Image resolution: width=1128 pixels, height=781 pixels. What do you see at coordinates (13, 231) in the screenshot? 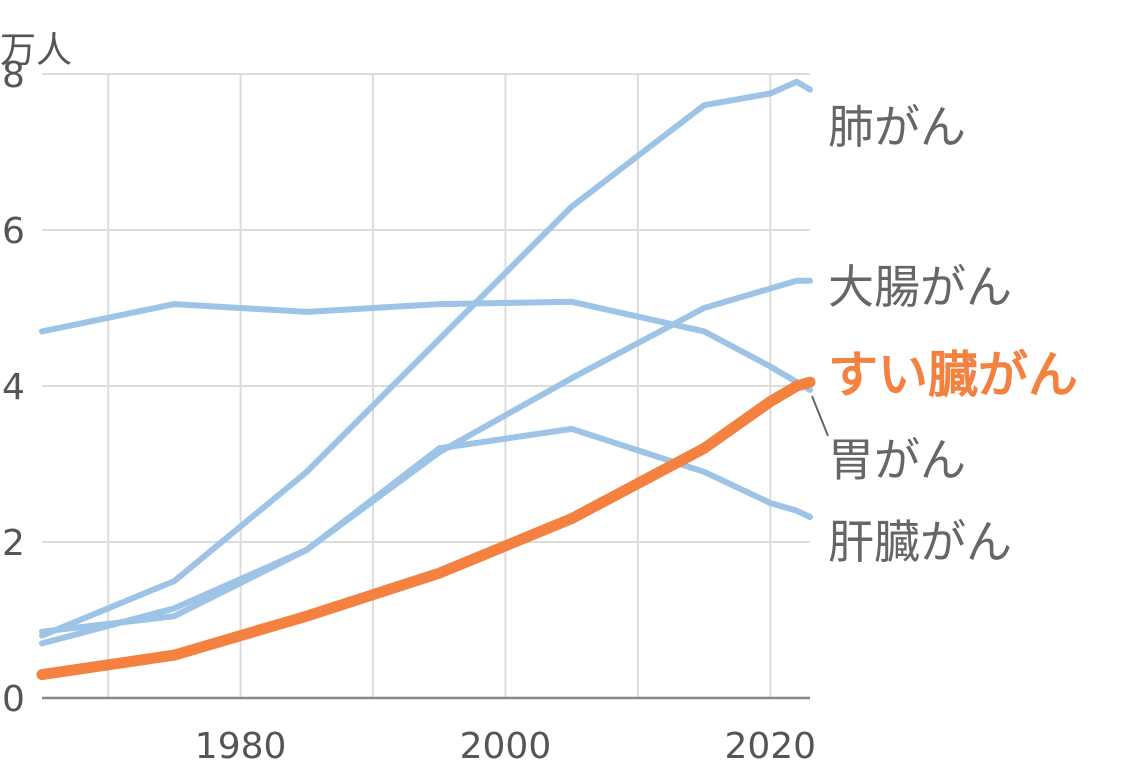
I see `y-tick-label-6: 6` at bounding box center [13, 231].